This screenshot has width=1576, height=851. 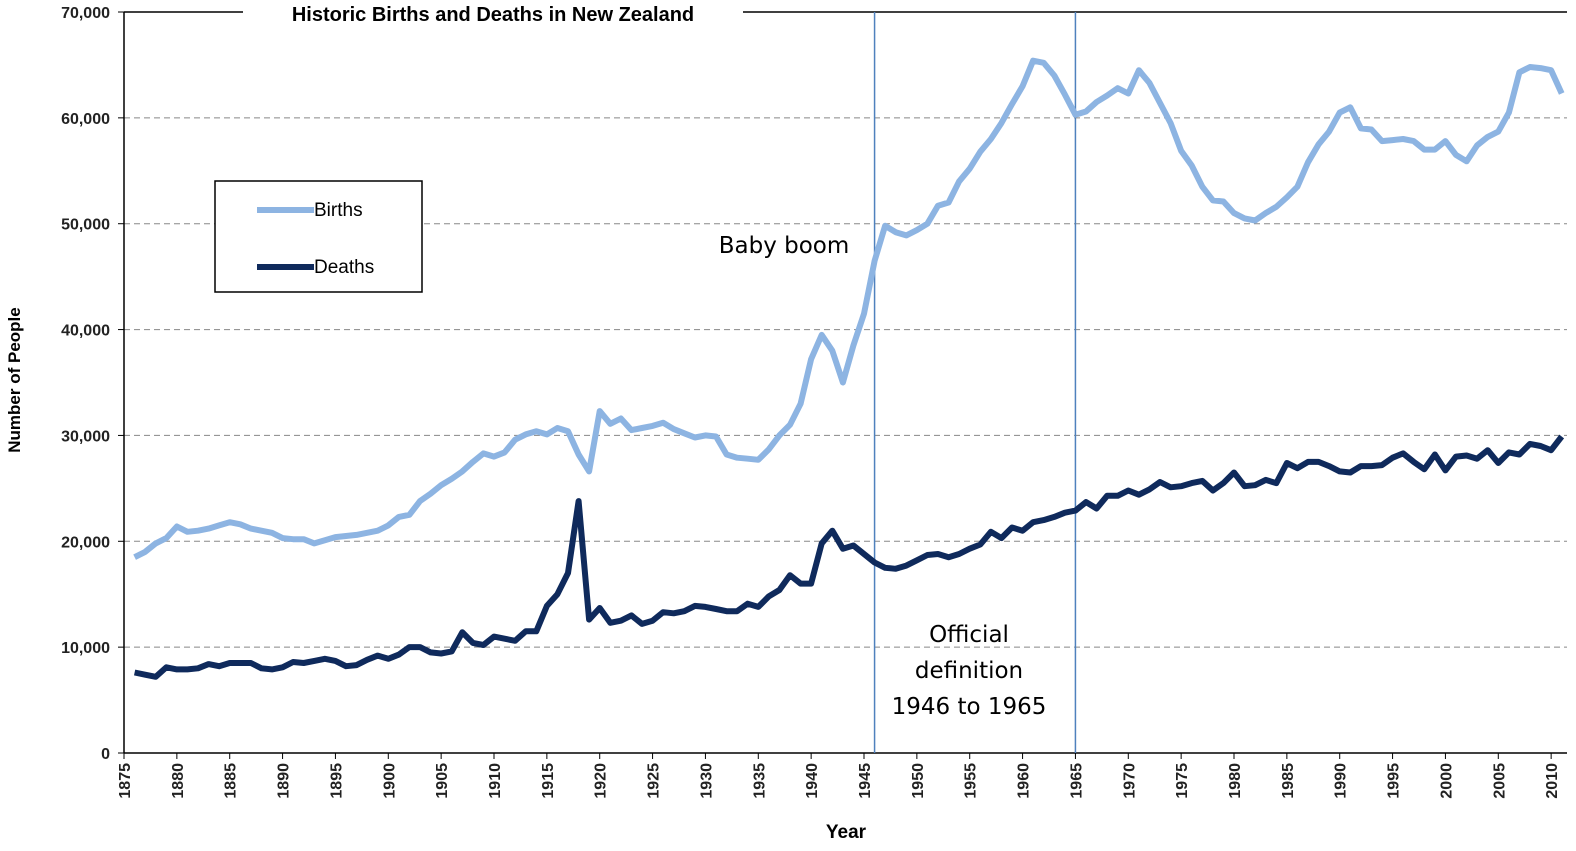 What do you see at coordinates (1129, 781) in the screenshot?
I see `x-tick-label: 1970` at bounding box center [1129, 781].